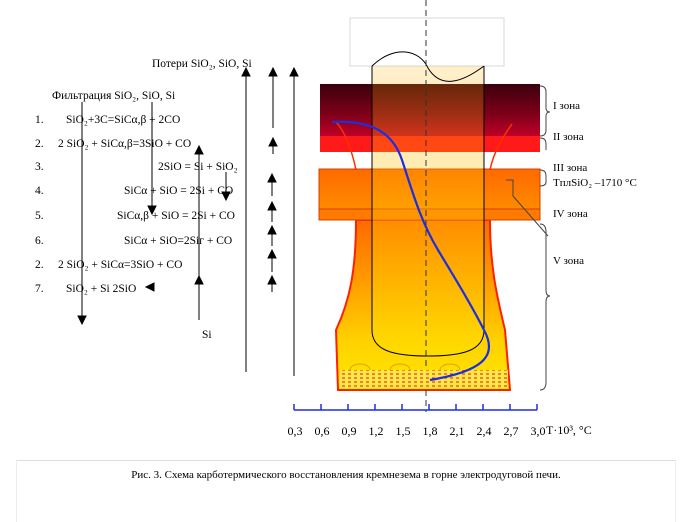 The image size is (685, 522). What do you see at coordinates (568, 137) in the screenshot?
I see `zone-2-label: II зона` at bounding box center [568, 137].